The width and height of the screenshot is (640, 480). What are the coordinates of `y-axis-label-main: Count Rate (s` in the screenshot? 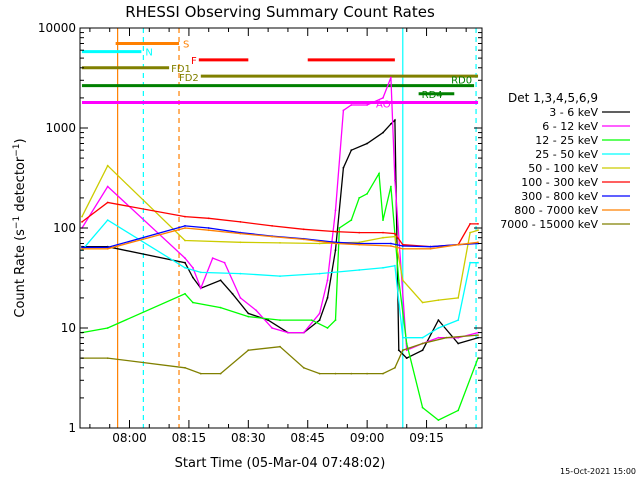 It's located at (20, 273).